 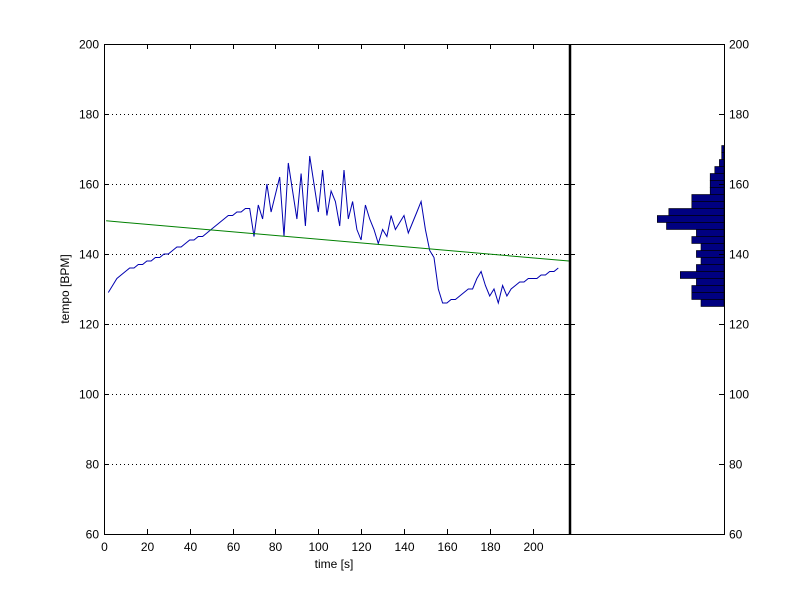 What do you see at coordinates (447, 547) in the screenshot?
I see `x-tick-label: 160` at bounding box center [447, 547].